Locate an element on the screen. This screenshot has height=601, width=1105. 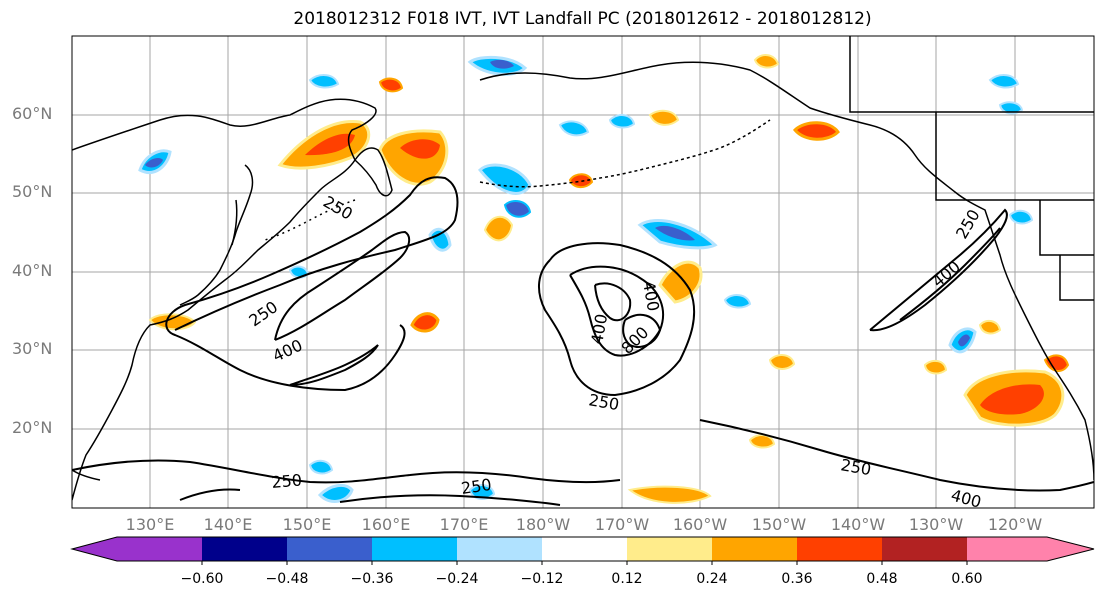
lon-label: 170°W is located at coordinates (622, 524).